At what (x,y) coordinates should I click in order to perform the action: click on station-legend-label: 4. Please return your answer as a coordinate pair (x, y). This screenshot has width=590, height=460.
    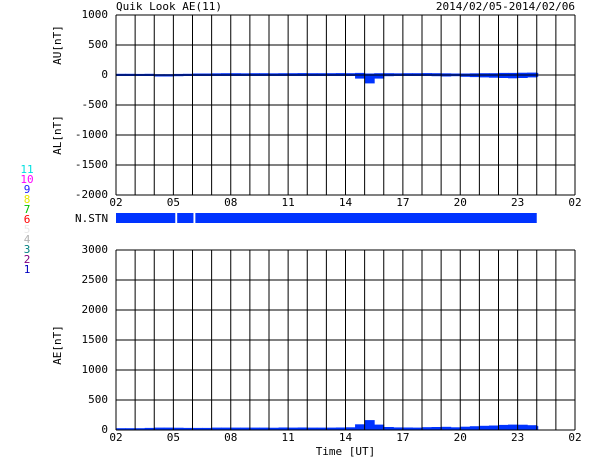
    Looking at the image, I should click on (27, 239).